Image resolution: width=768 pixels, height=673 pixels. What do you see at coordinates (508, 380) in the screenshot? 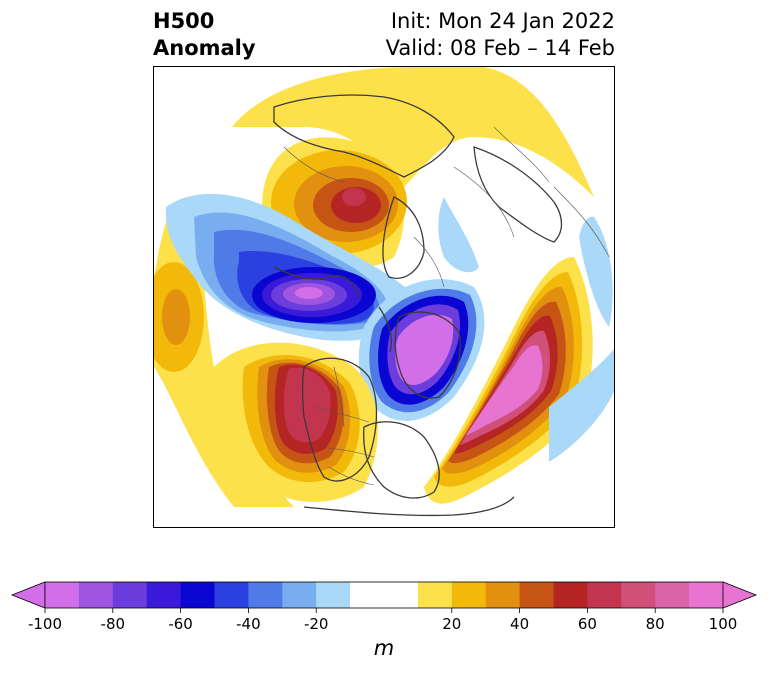
I see `anomaly-north-atlantic` at bounding box center [508, 380].